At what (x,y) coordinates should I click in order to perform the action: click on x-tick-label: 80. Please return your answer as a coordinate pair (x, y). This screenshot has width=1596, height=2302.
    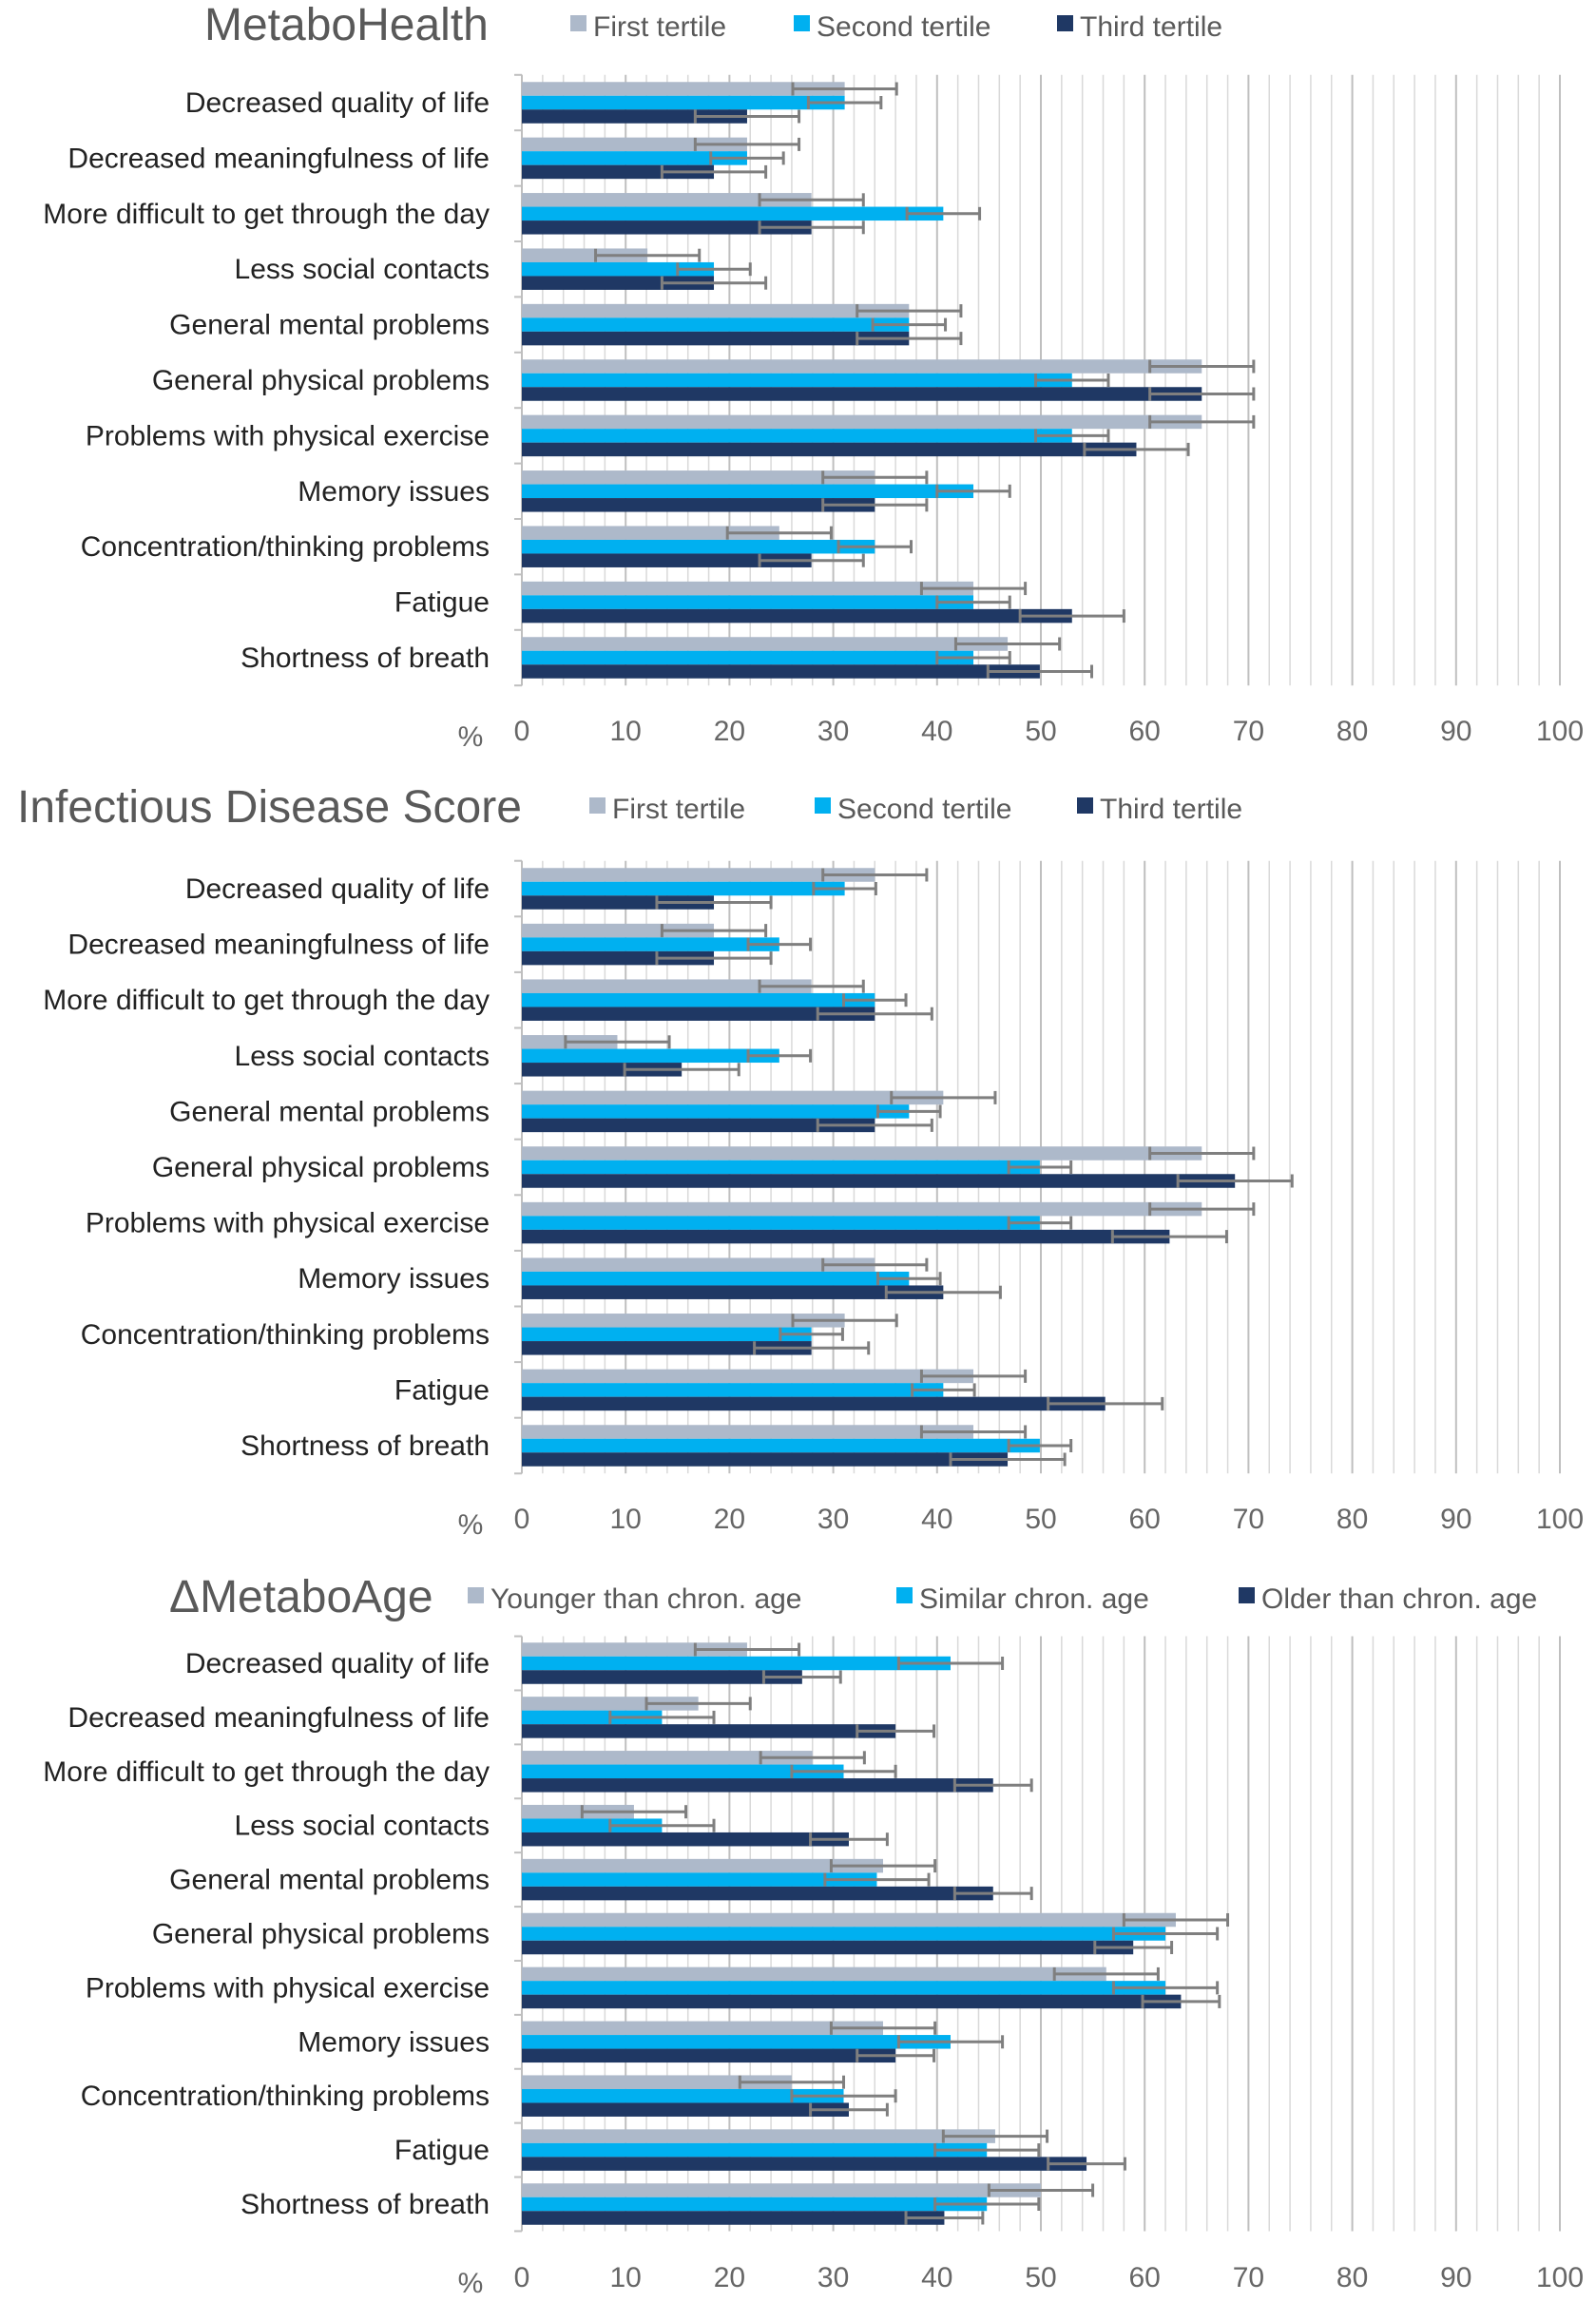
    Looking at the image, I should click on (1352, 2278).